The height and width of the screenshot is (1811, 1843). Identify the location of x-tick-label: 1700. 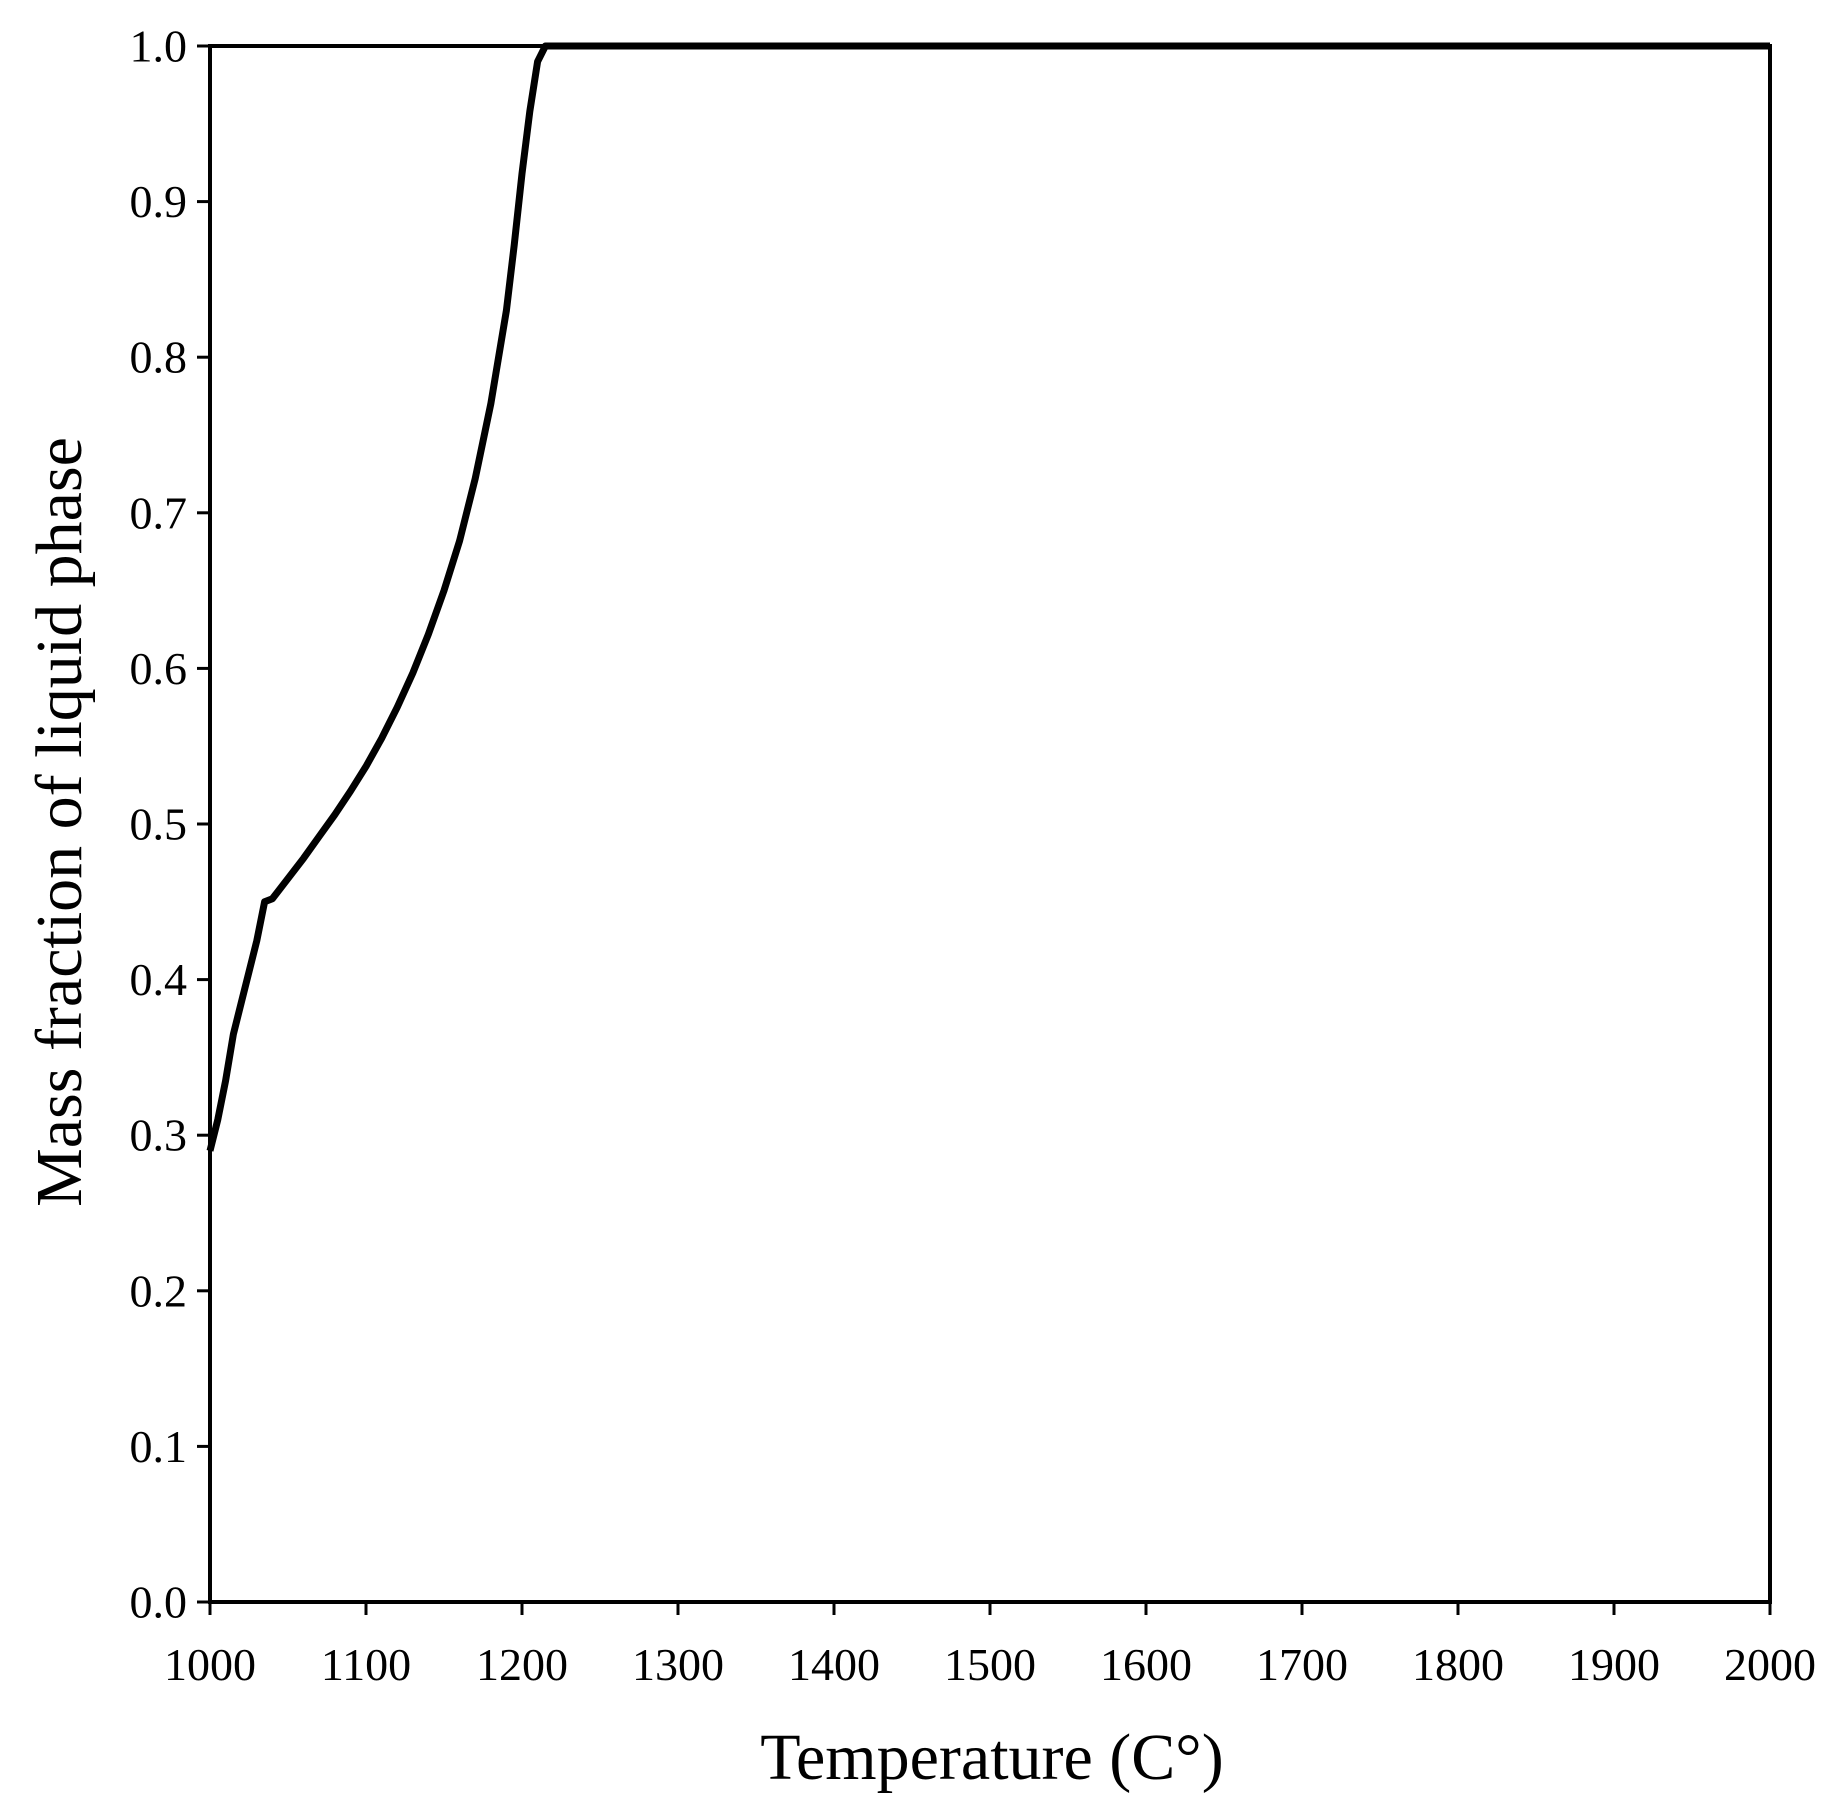
(1302, 1664).